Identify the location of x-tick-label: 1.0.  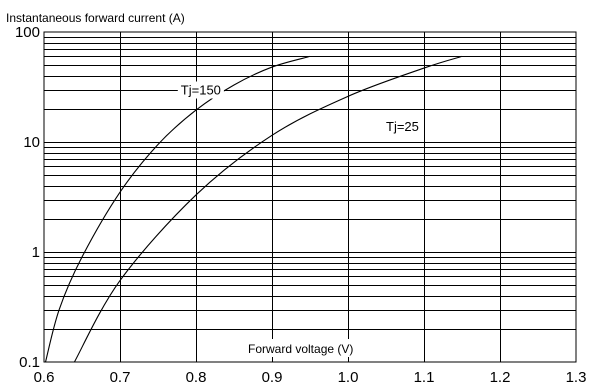
(348, 377).